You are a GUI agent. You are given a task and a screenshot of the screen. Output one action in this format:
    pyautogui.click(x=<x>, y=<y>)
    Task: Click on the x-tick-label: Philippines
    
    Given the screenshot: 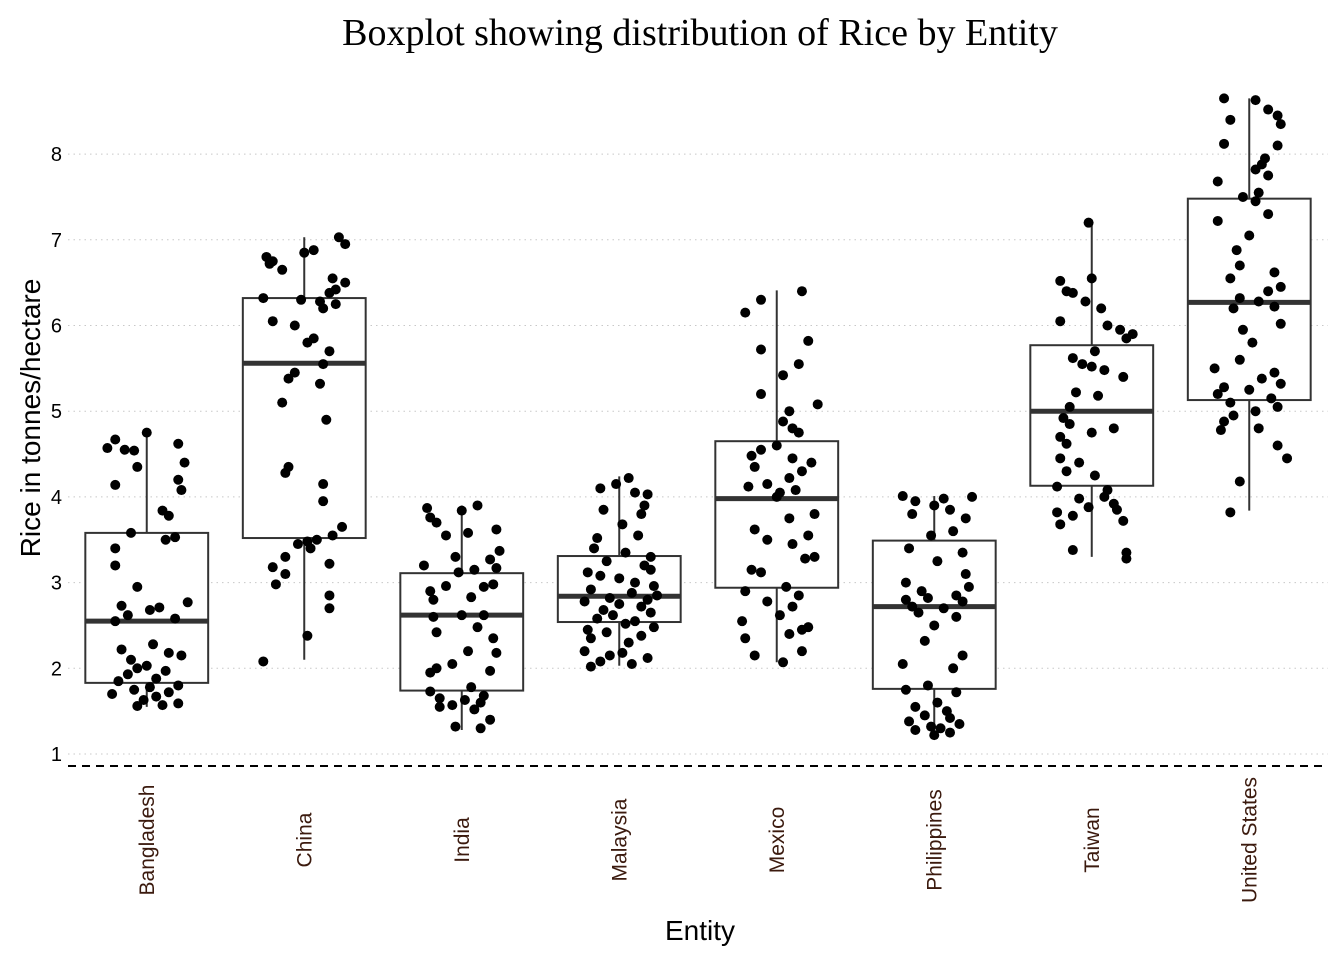 What is the action you would take?
    pyautogui.click(x=934, y=840)
    